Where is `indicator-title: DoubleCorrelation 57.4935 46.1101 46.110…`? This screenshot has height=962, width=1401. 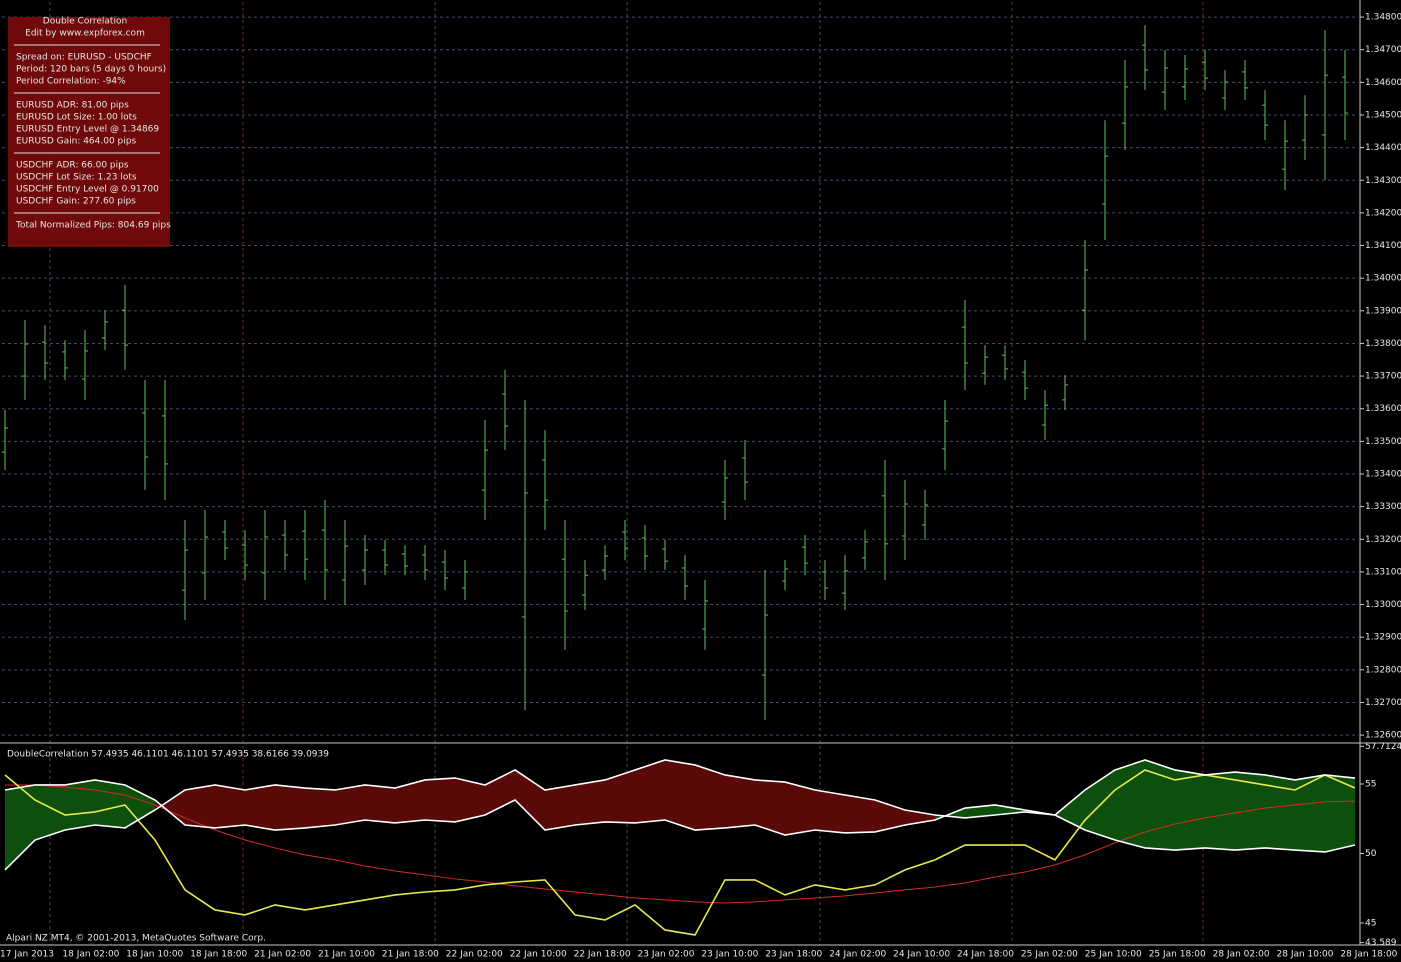
indicator-title: DoubleCorrelation 57.4935 46.1101 46.110… is located at coordinates (168, 755).